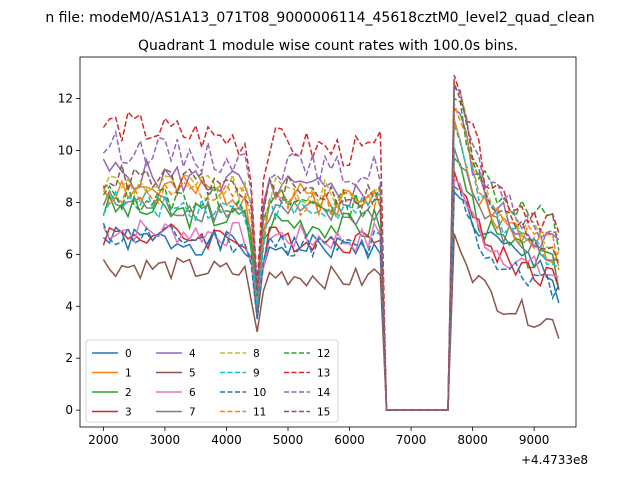 The width and height of the screenshot is (640, 484). I want to click on legend-label-1: 1, so click(128, 374).